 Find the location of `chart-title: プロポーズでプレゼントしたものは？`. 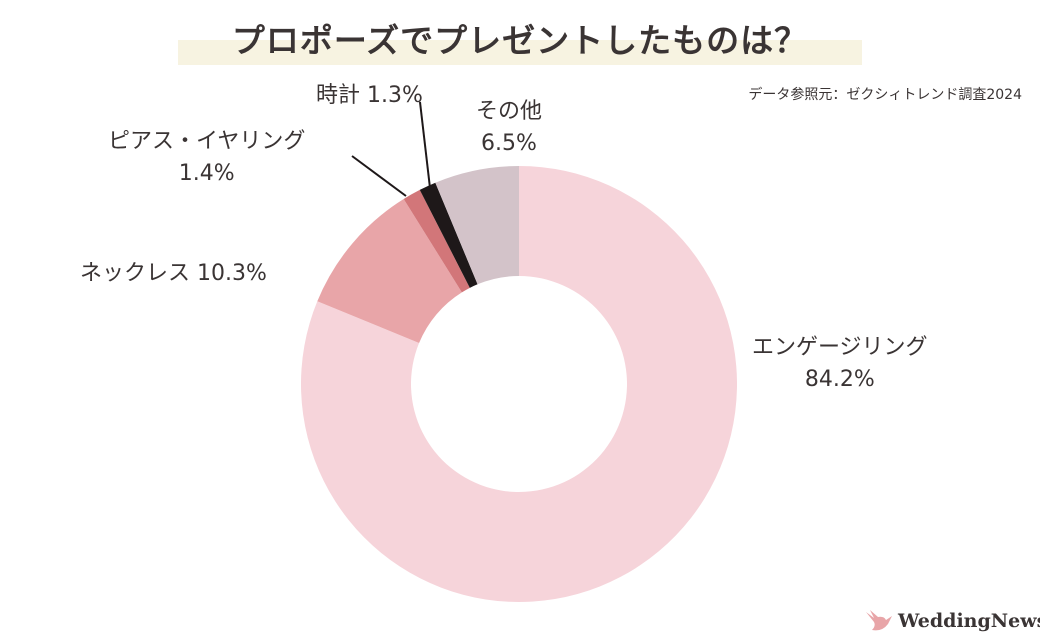

chart-title: プロポーズでプレゼントしたものは？ is located at coordinates (520, 40).